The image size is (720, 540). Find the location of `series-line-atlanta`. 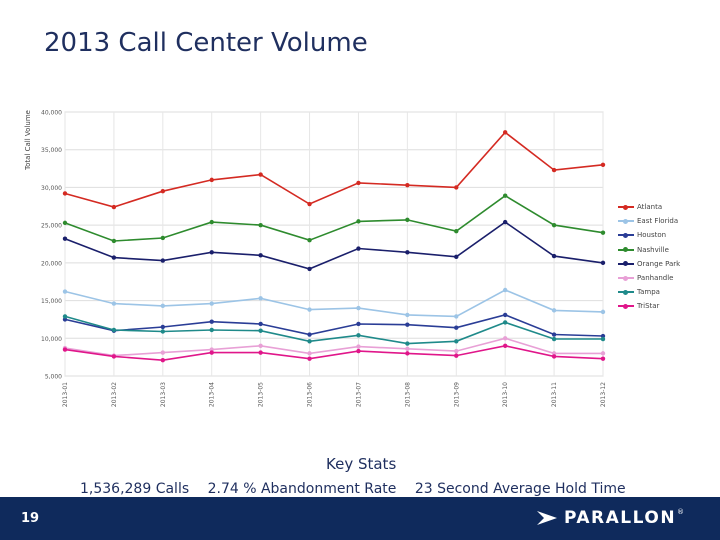

series-line-atlanta is located at coordinates (334, 169).